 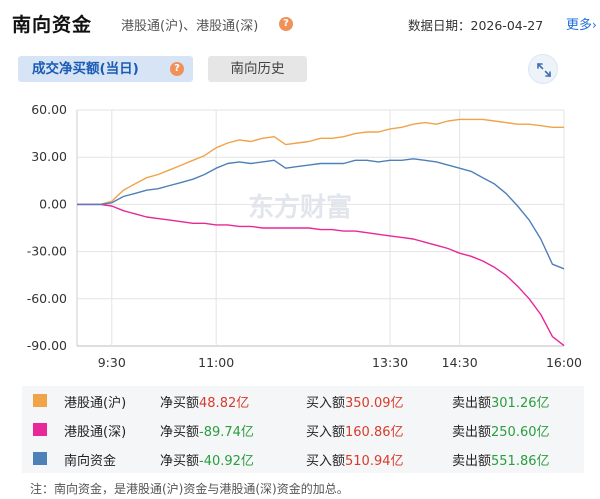 What do you see at coordinates (476, 25) in the screenshot?
I see `data-date: 数据日期：2026-04-27` at bounding box center [476, 25].